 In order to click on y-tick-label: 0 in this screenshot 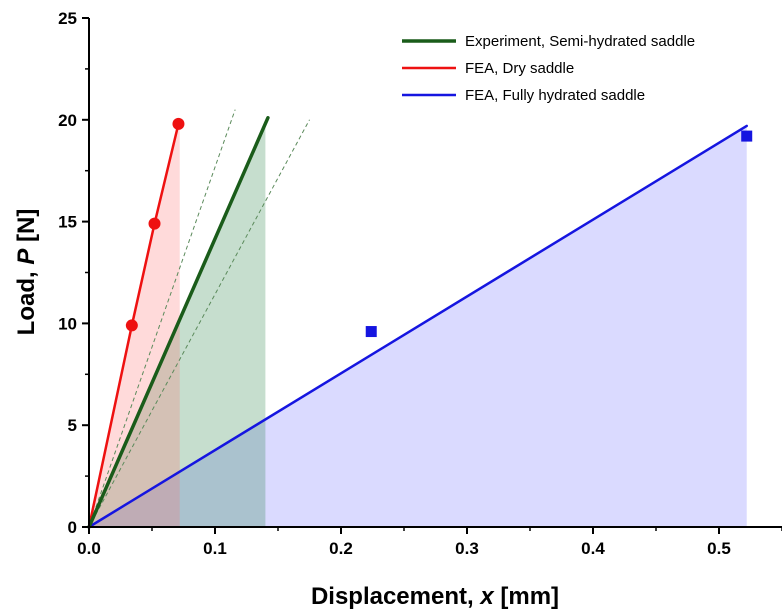, I will do `click(72, 527)`.